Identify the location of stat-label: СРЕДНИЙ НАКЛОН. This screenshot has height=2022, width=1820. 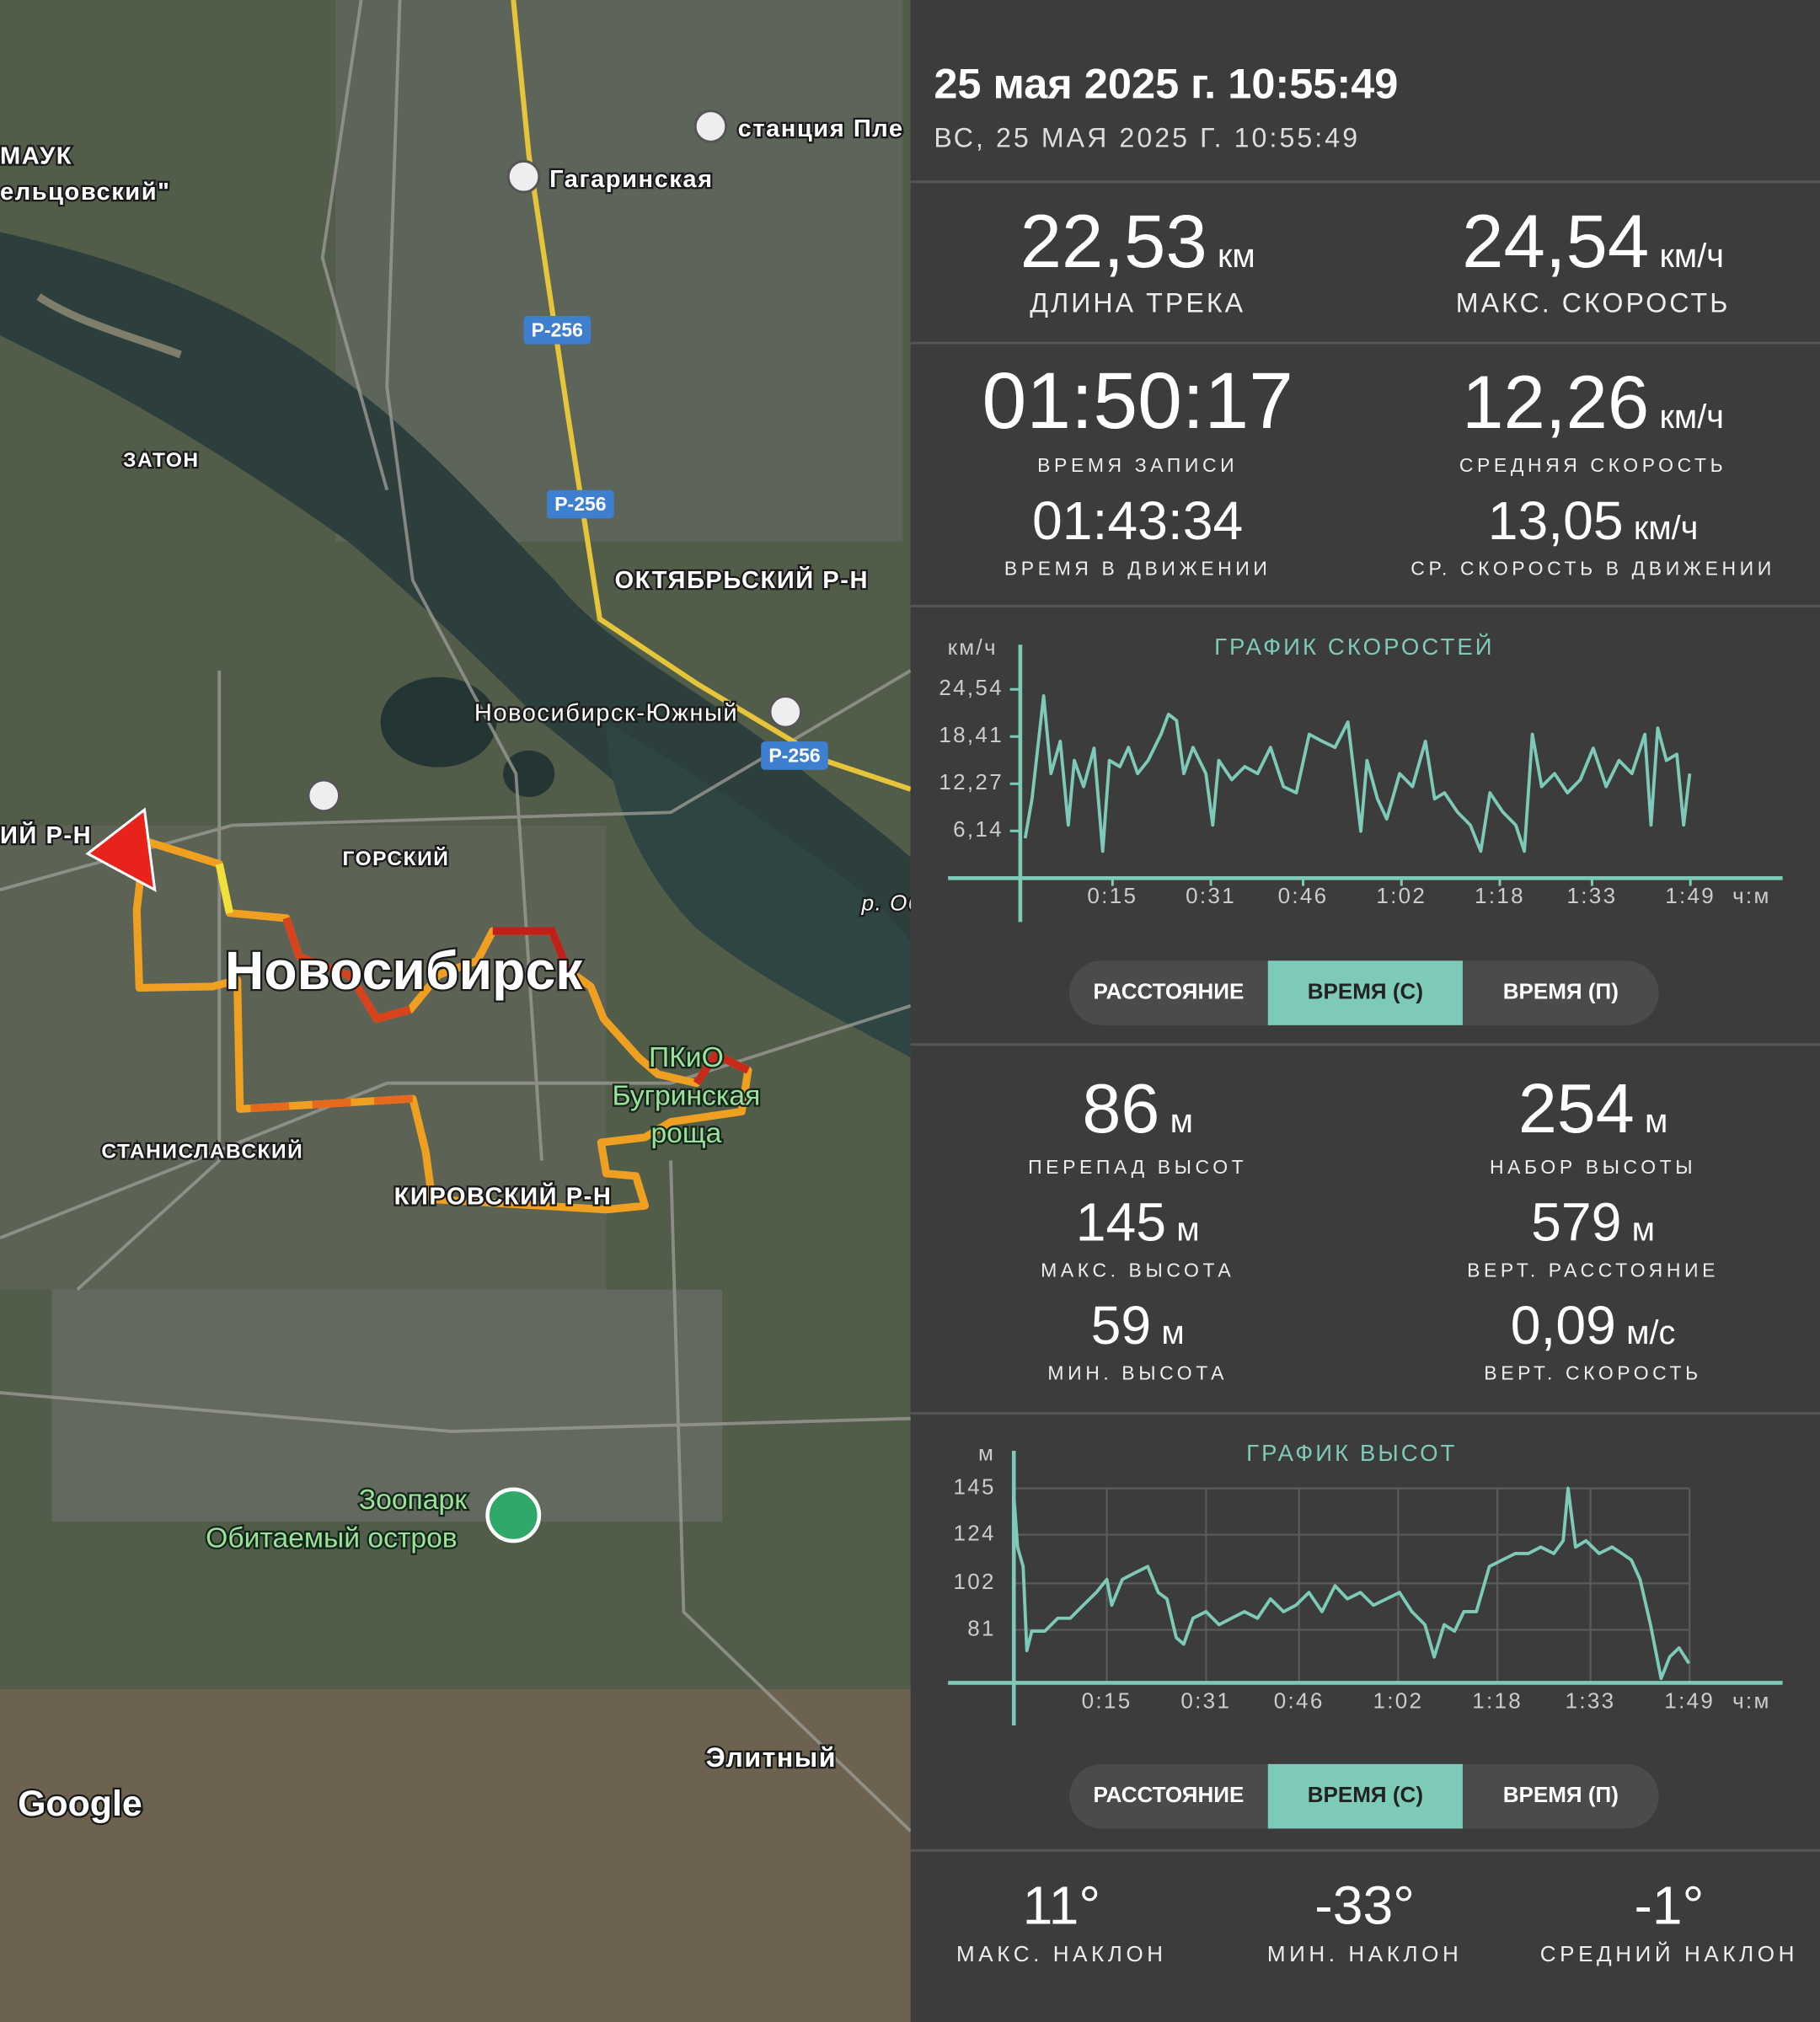
(1669, 1953).